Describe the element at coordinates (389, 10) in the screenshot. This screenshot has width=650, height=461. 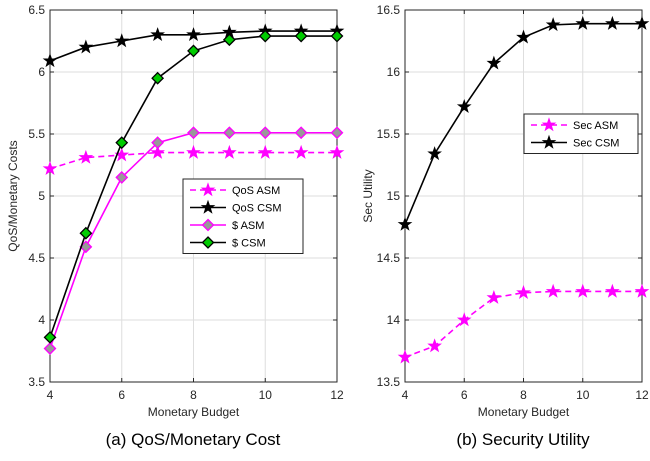
I see `y-tick-label: 16.5` at that location.